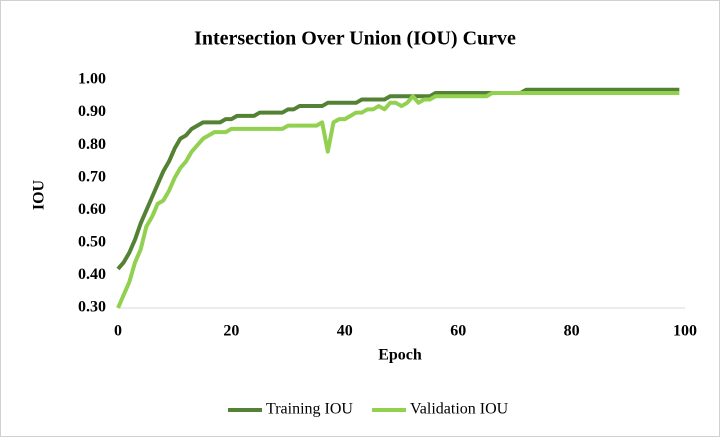 The image size is (720, 437). I want to click on y-tick-label: 0.90, so click(92, 111).